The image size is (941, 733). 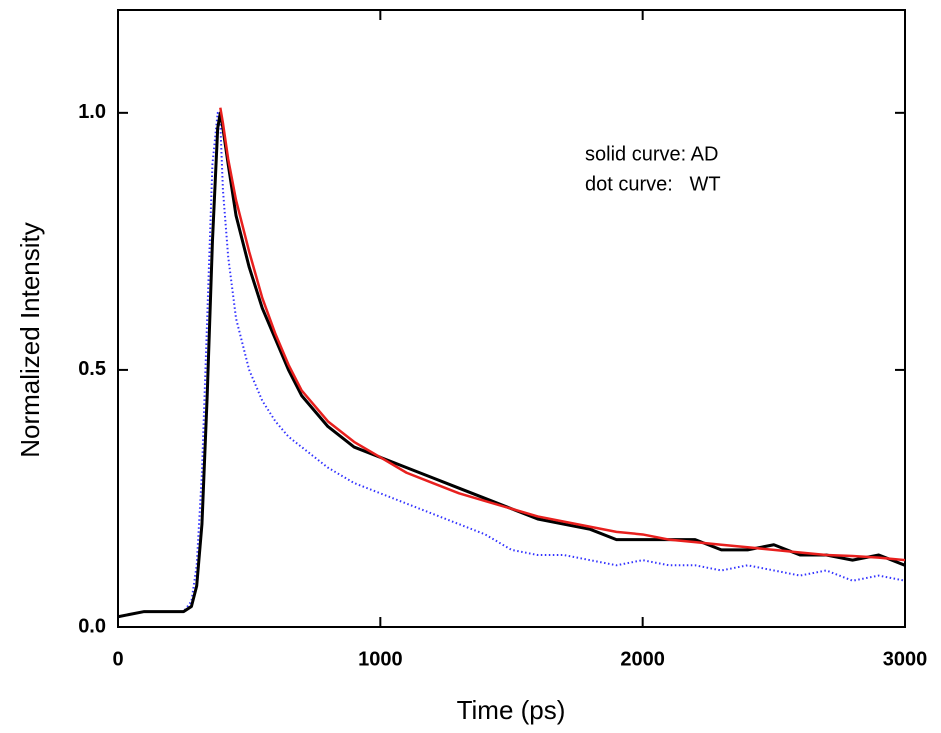 I want to click on y-tick-label: 1.0, so click(x=92, y=112).